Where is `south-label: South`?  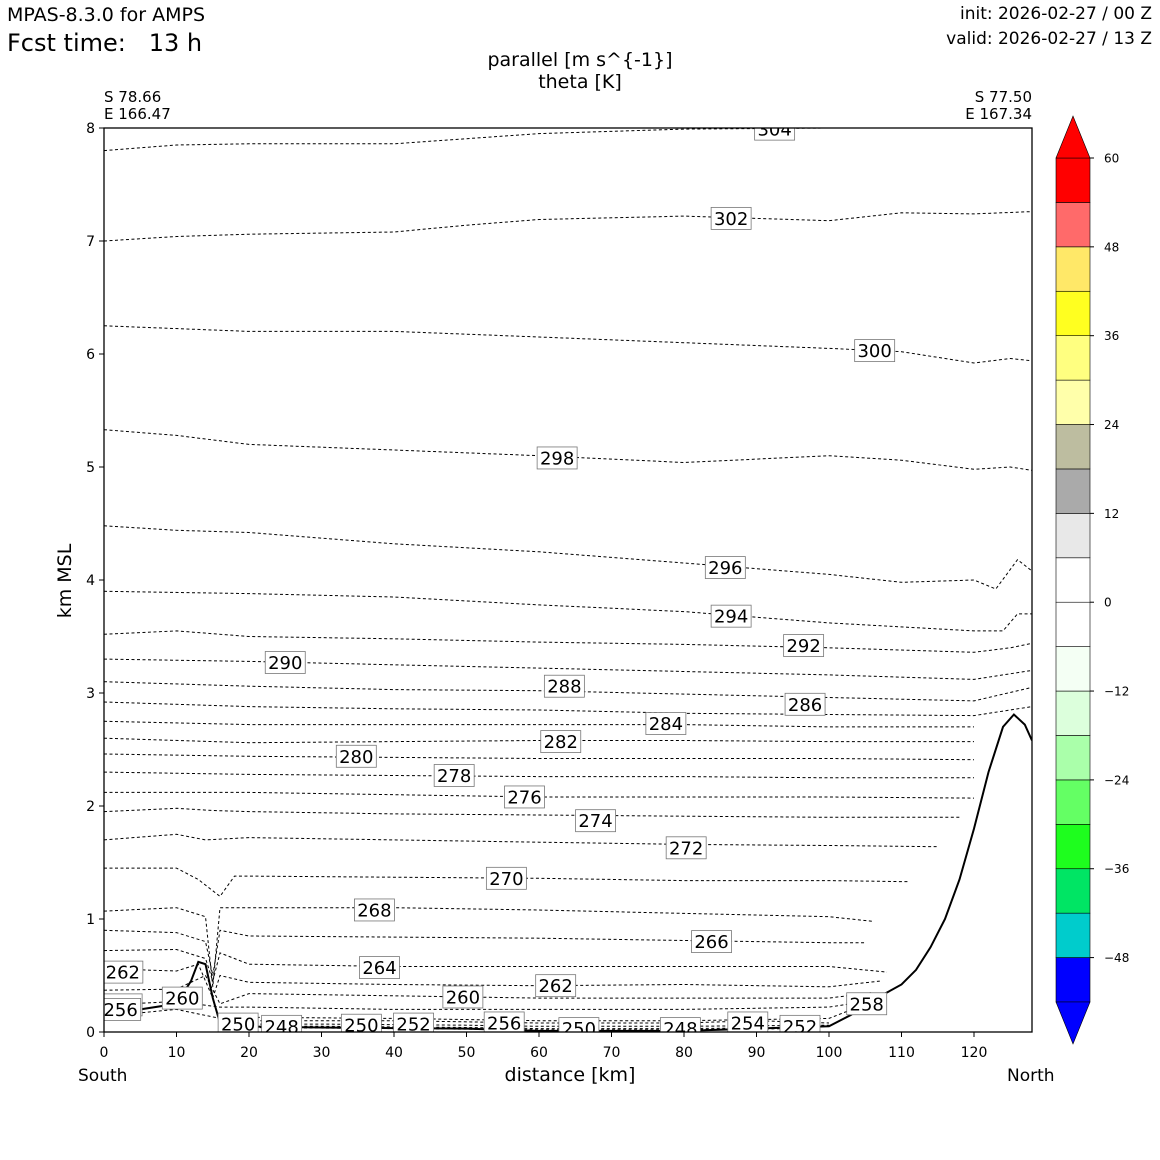
south-label: South is located at coordinates (103, 1076).